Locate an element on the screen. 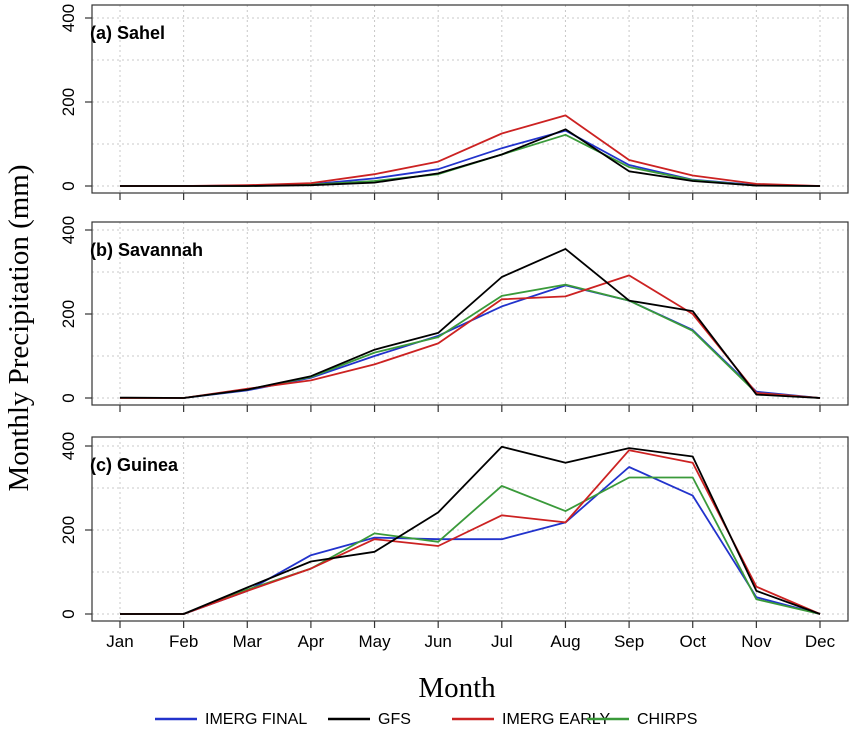 Image resolution: width=850 pixels, height=732 pixels. legend-item: GFS is located at coordinates (369, 719).